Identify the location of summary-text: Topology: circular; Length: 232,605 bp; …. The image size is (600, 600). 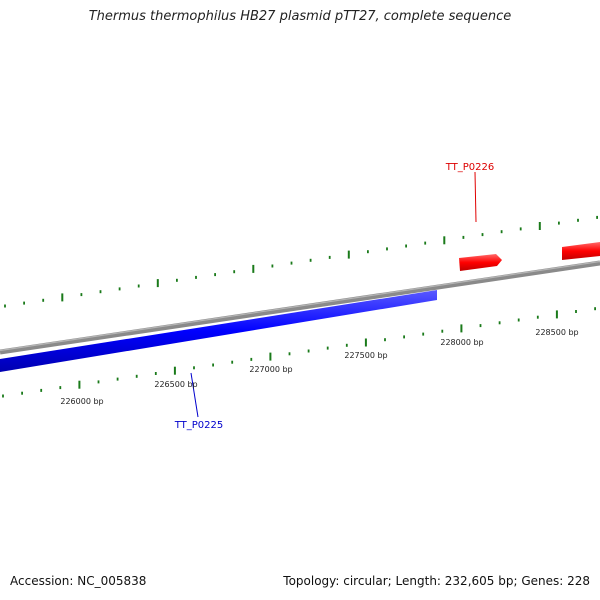
(436, 581).